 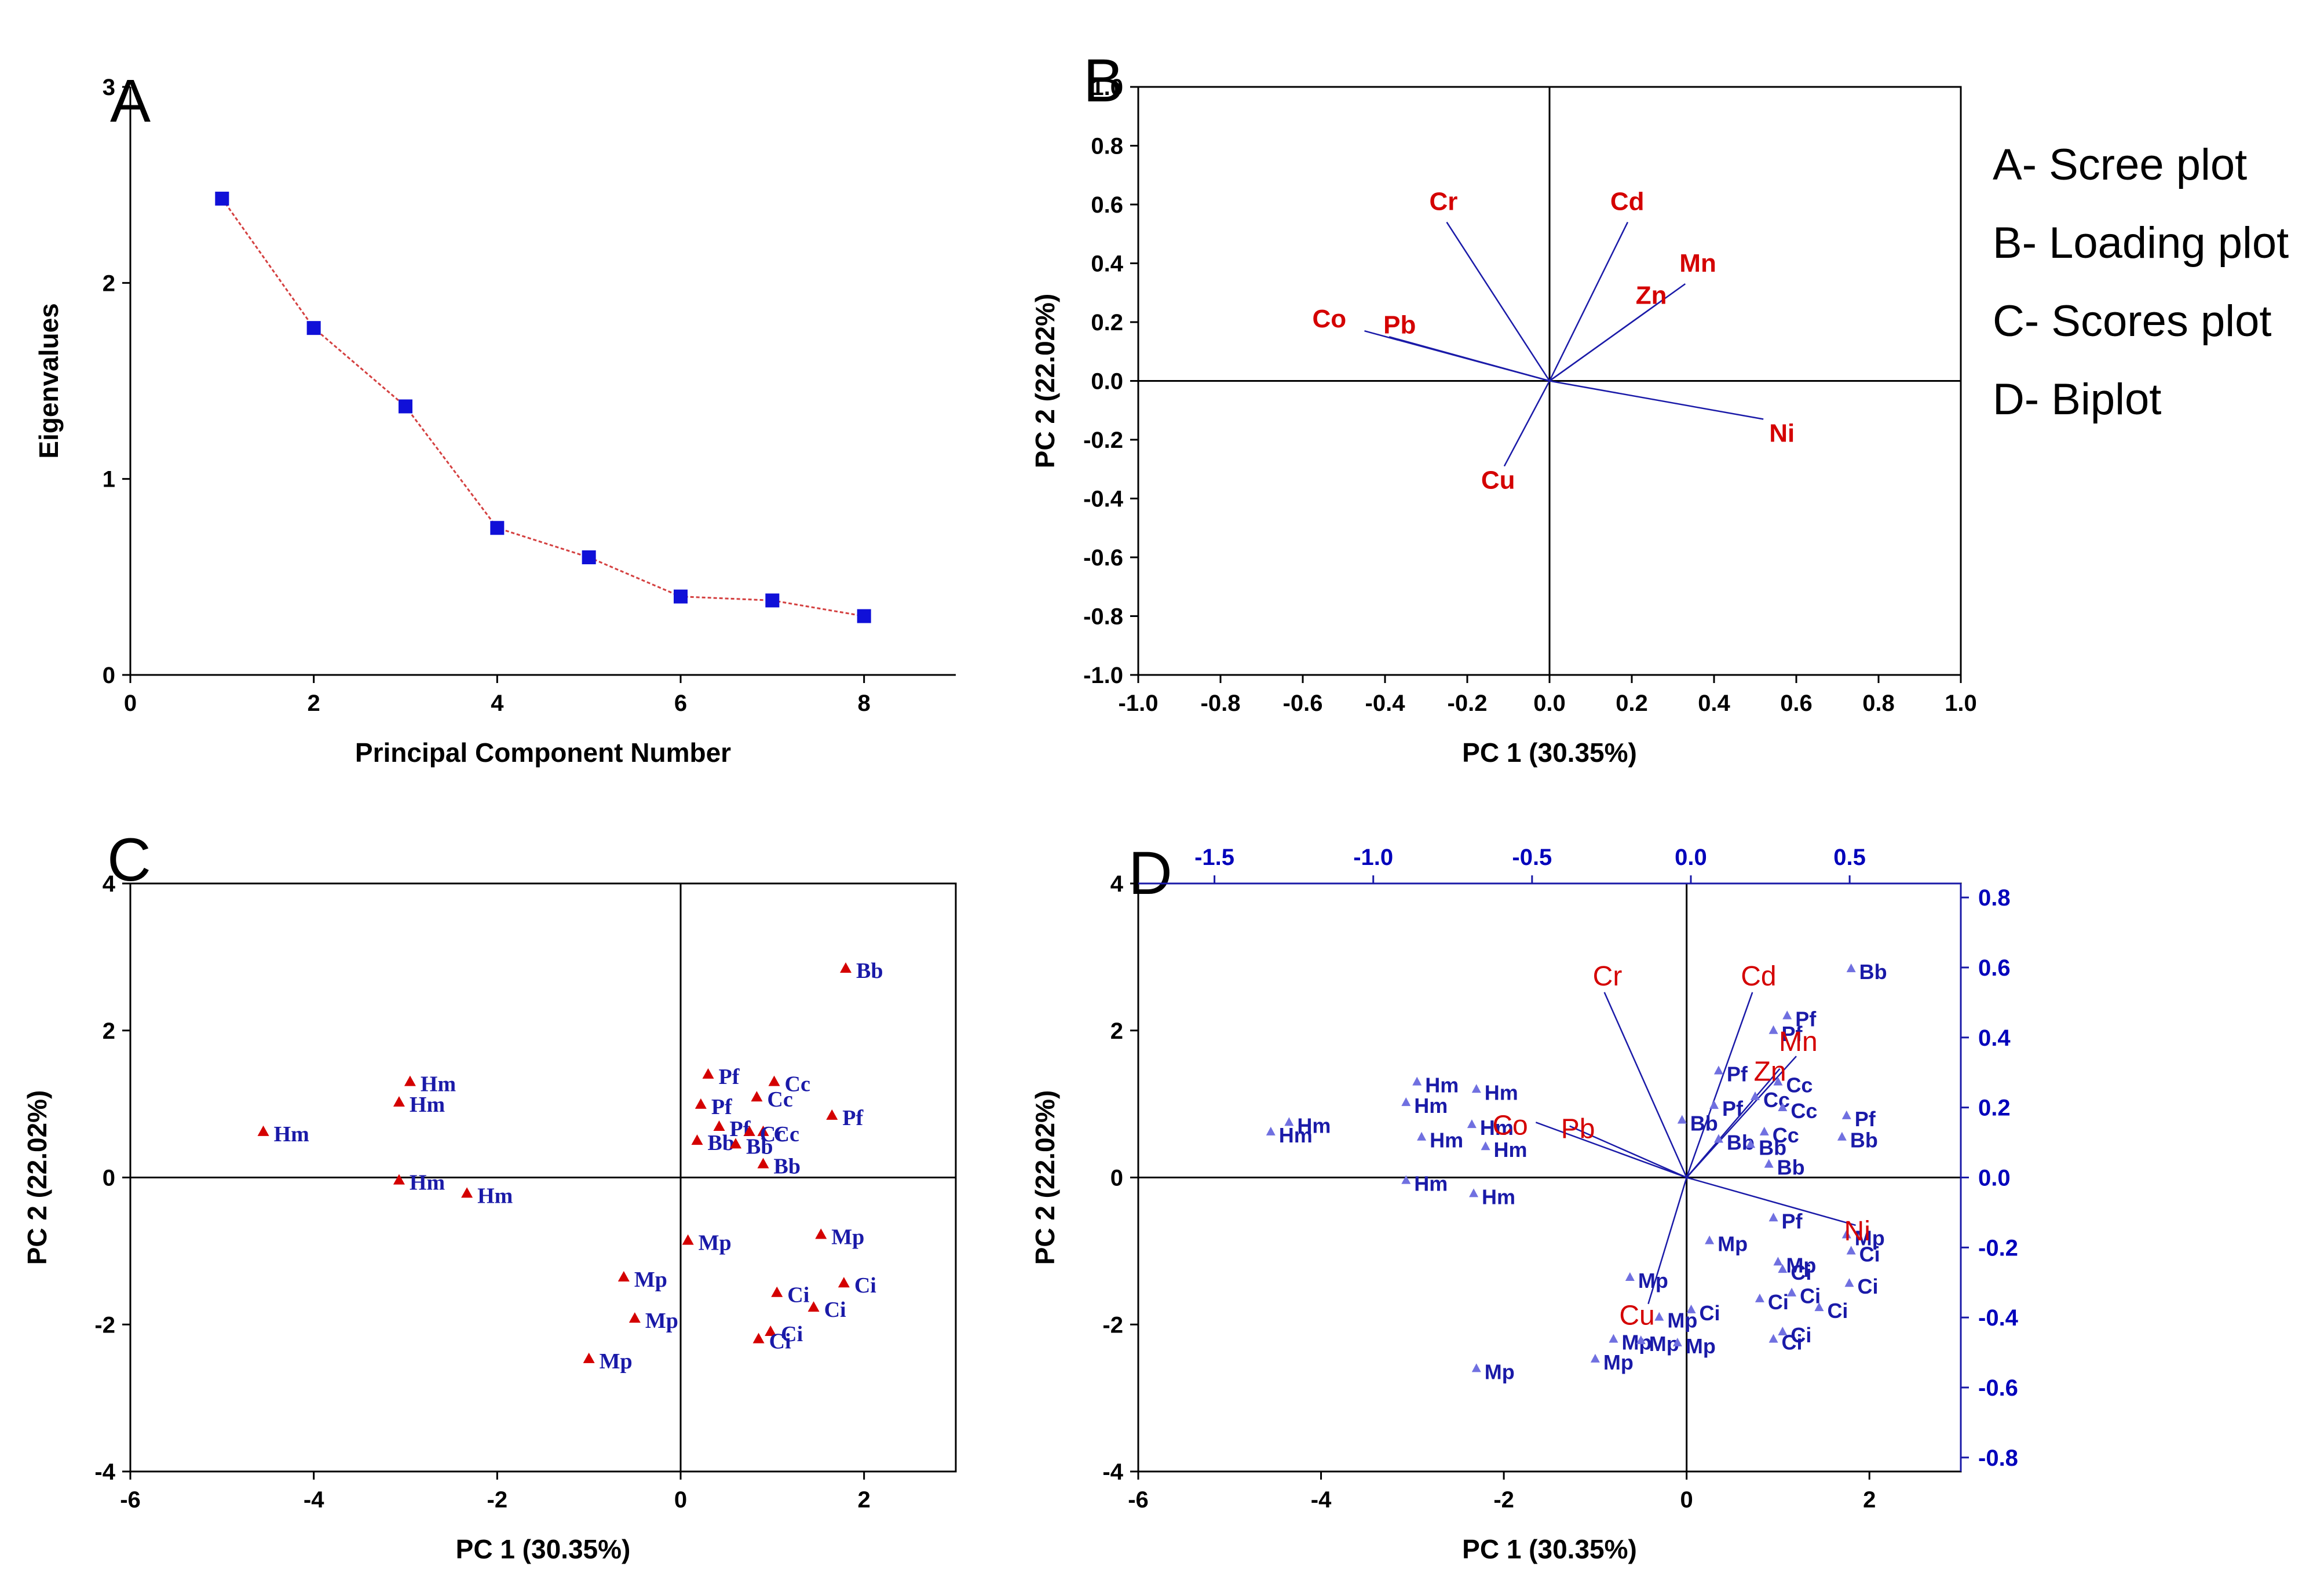 What do you see at coordinates (1697, 263) in the screenshot?
I see `loading-label-mn: Mn` at bounding box center [1697, 263].